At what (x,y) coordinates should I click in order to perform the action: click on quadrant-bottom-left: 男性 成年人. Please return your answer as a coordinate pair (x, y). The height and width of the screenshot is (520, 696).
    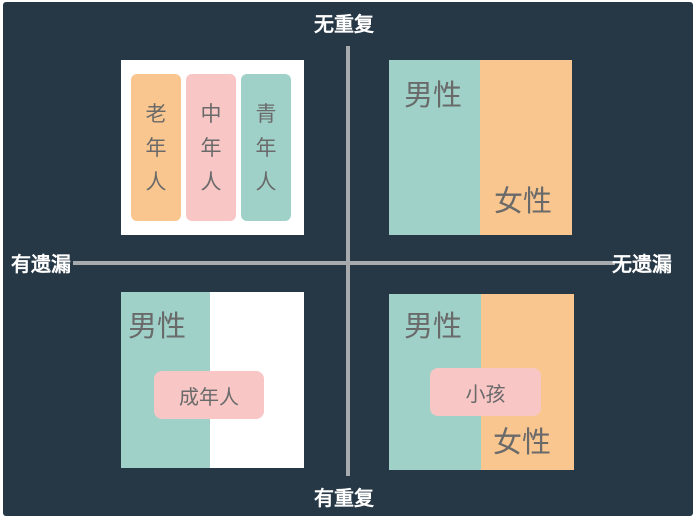
    Looking at the image, I should click on (212, 380).